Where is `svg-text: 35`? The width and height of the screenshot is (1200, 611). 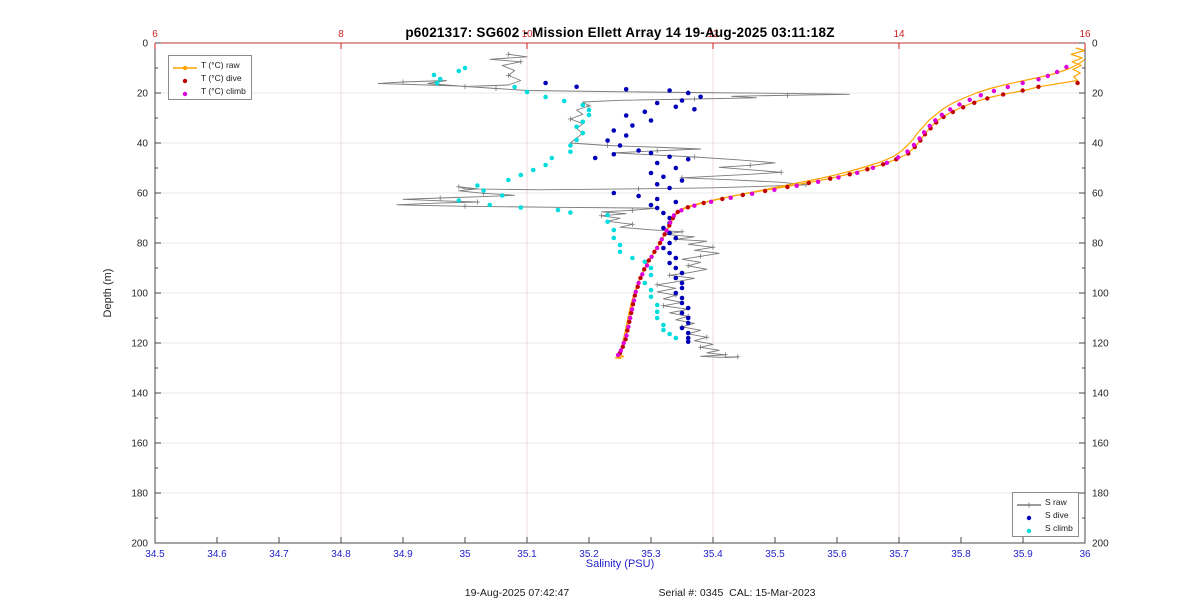
svg-text: 35 is located at coordinates (465, 554).